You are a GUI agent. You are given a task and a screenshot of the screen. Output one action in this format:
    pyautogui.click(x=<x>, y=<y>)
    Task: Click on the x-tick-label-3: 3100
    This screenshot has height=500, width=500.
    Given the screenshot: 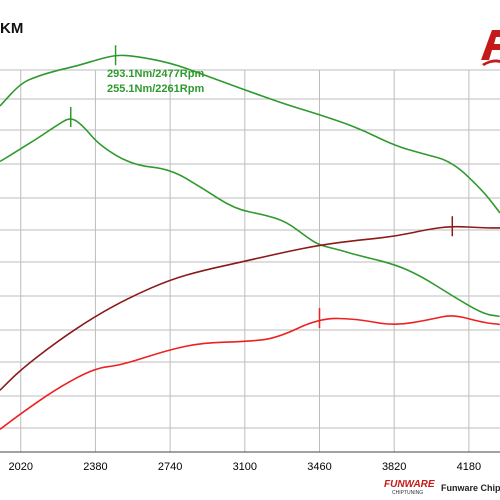 What is the action you would take?
    pyautogui.click(x=245, y=467)
    